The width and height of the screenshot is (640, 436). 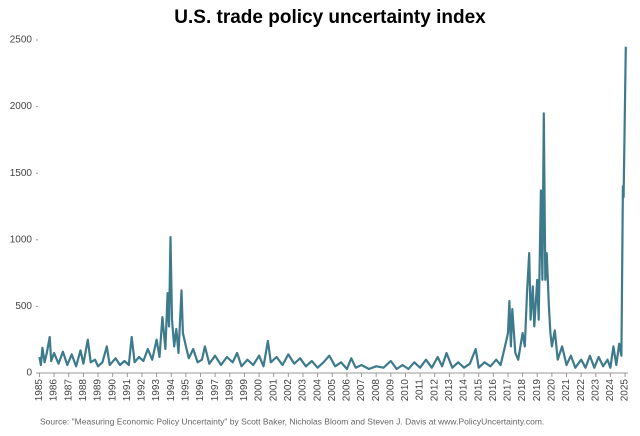 I want to click on y-tick-label: 500, so click(x=23, y=306).